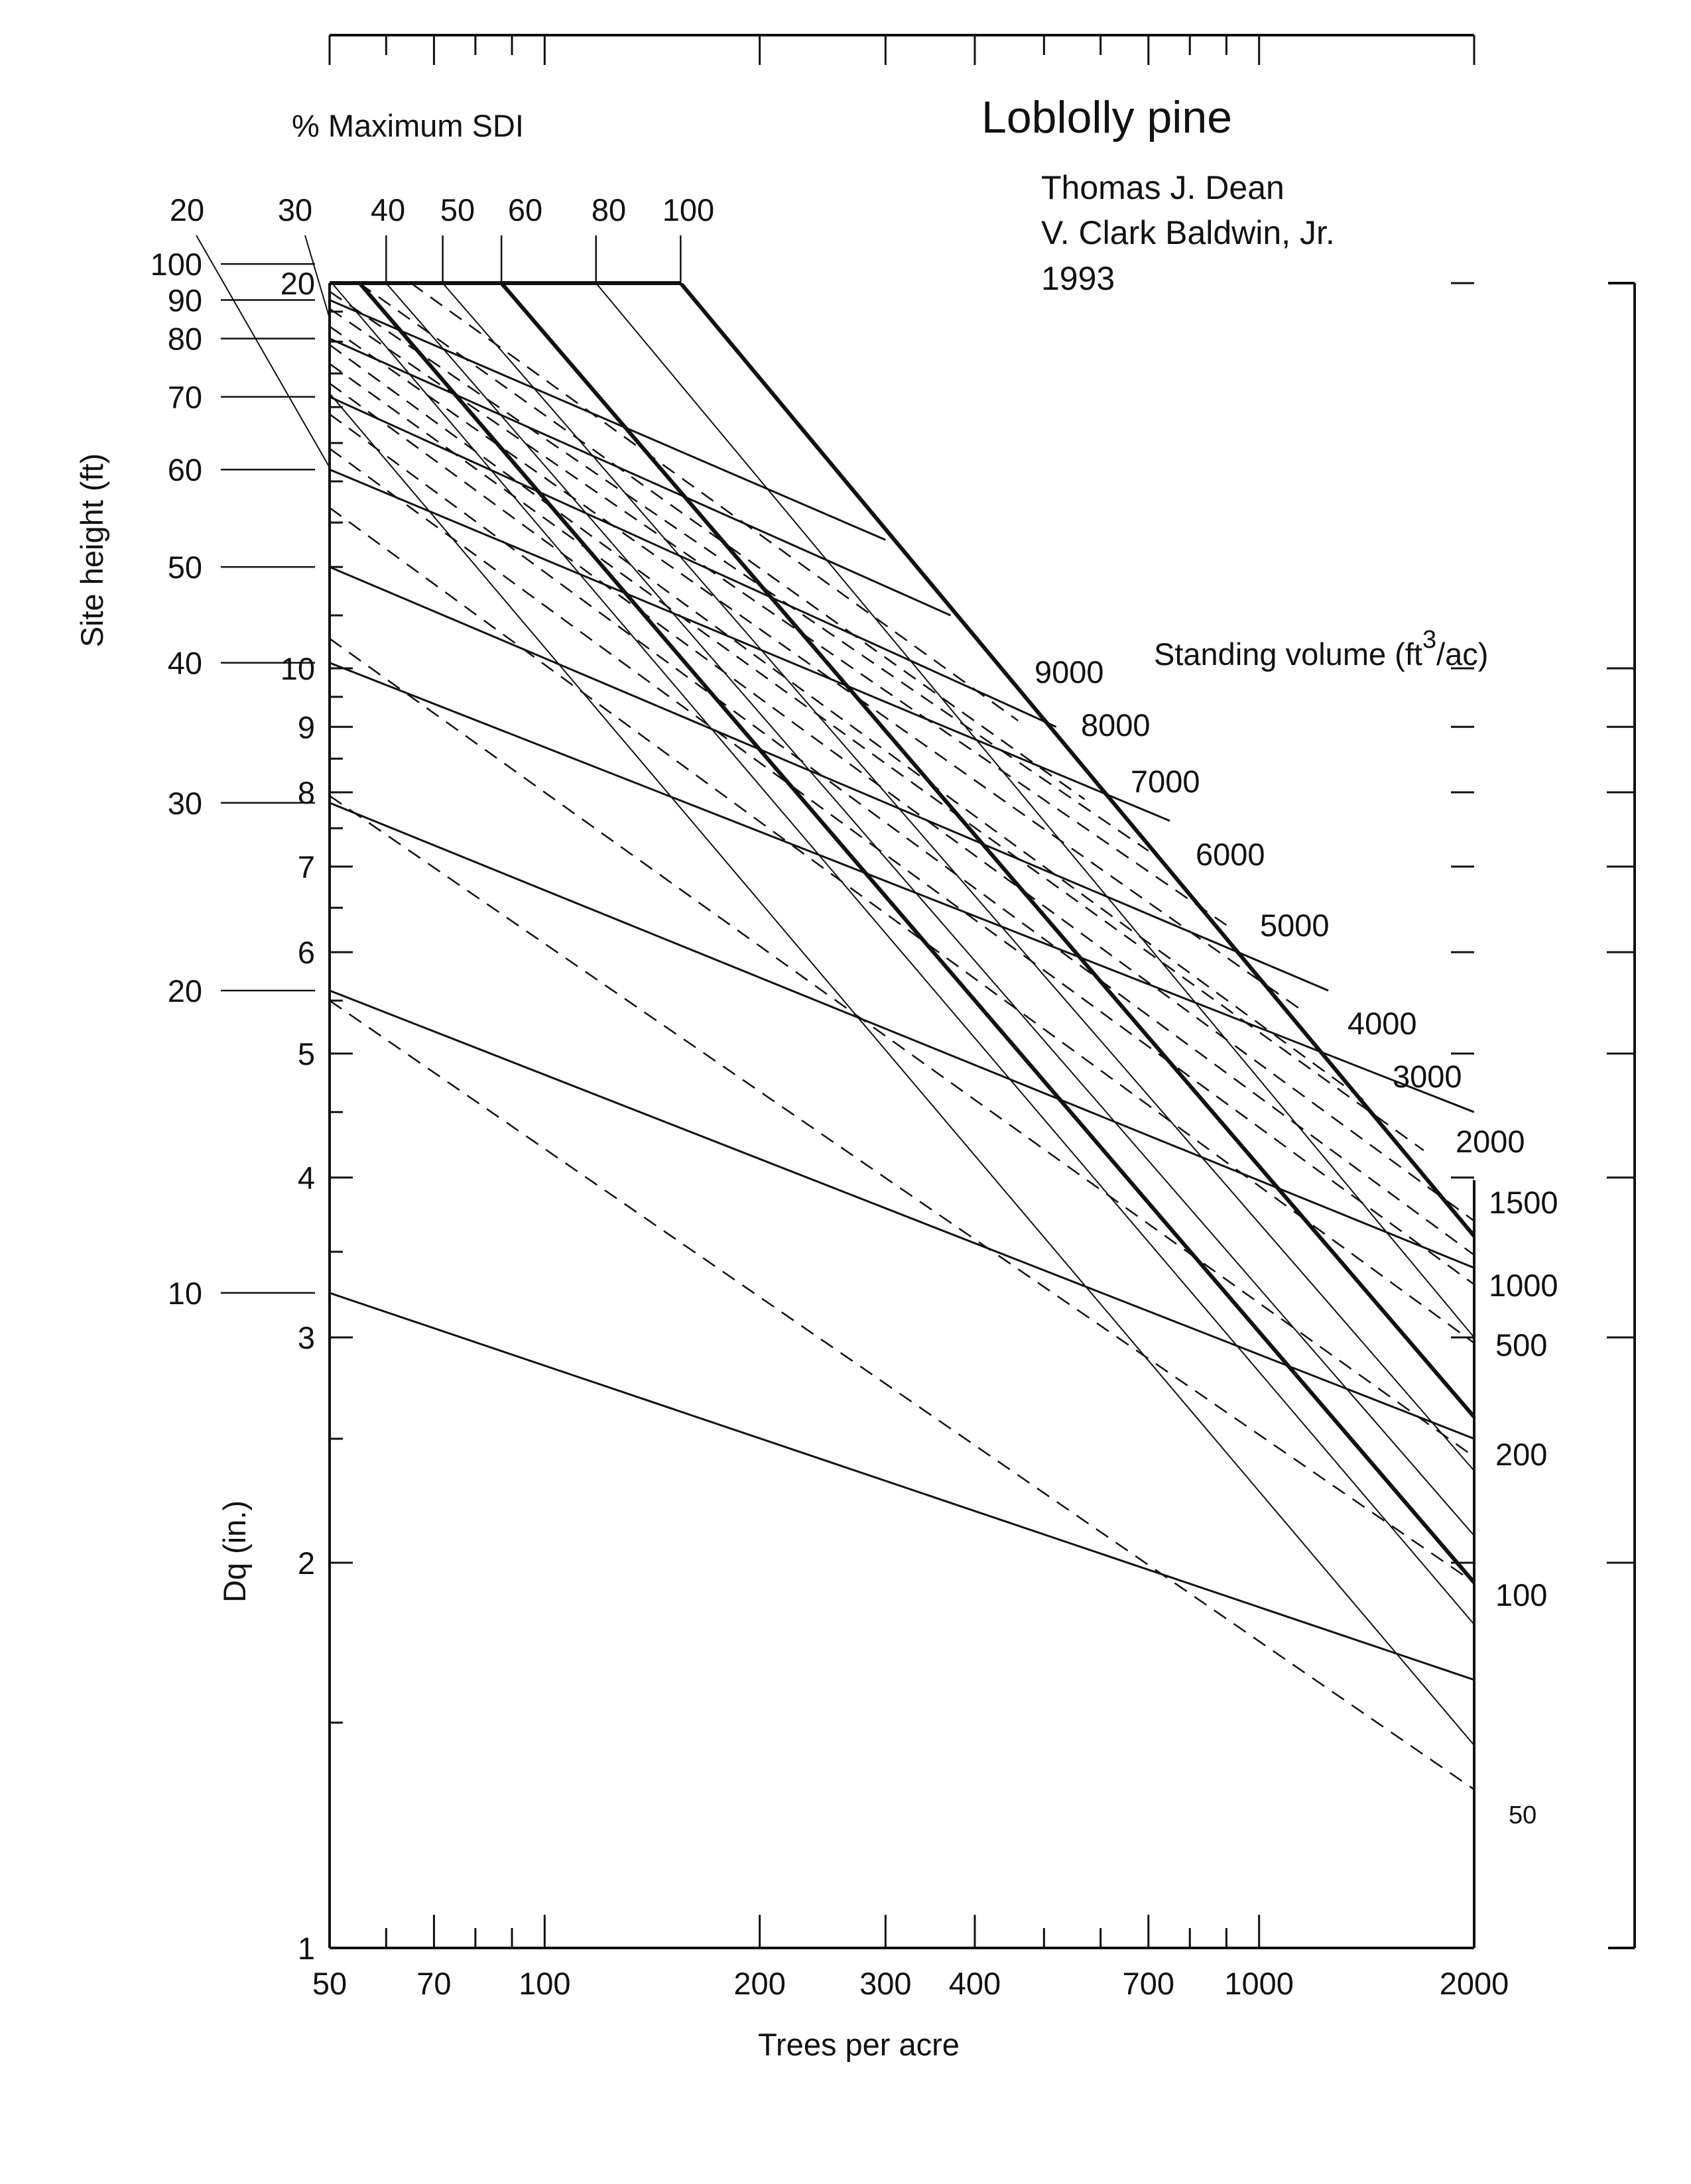 The height and width of the screenshot is (2184, 1691). I want to click on volume-scale-label: Standing volume (ft3/ac), so click(1321, 649).